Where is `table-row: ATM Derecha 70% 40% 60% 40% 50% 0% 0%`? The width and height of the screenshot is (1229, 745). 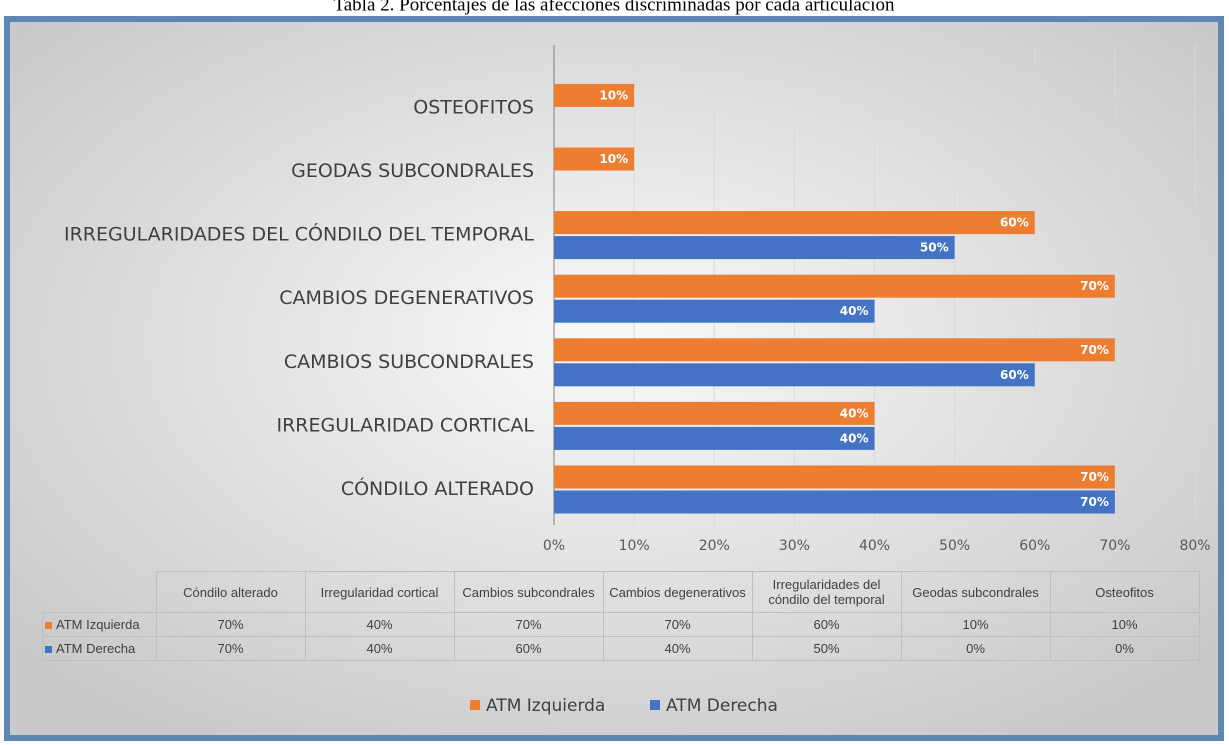
table-row: ATM Derecha 70% 40% 60% 40% 50% 0% 0% is located at coordinates (621, 648).